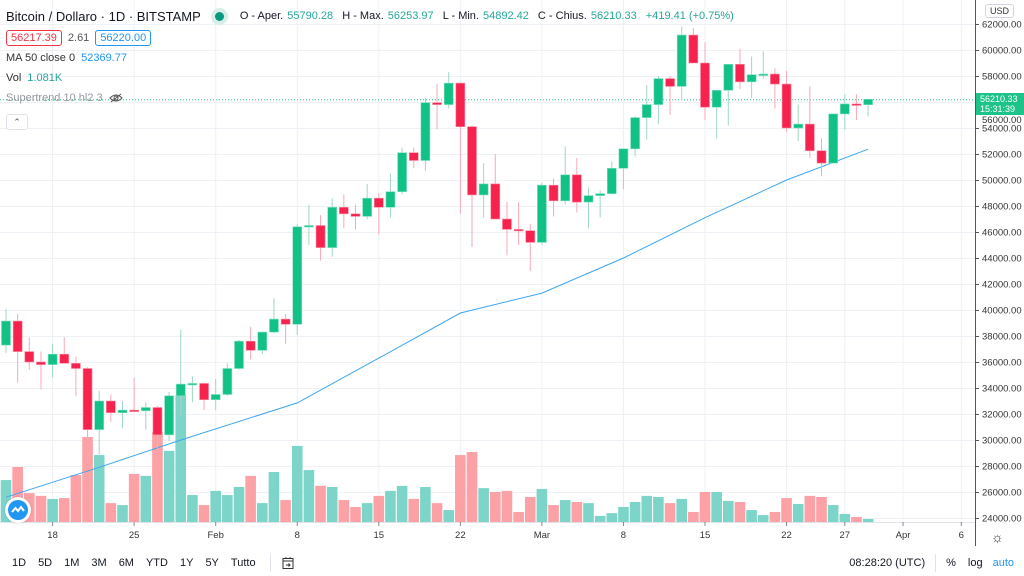  Describe the element at coordinates (410, 16) in the screenshot. I see `high-value: 56253.97` at that location.